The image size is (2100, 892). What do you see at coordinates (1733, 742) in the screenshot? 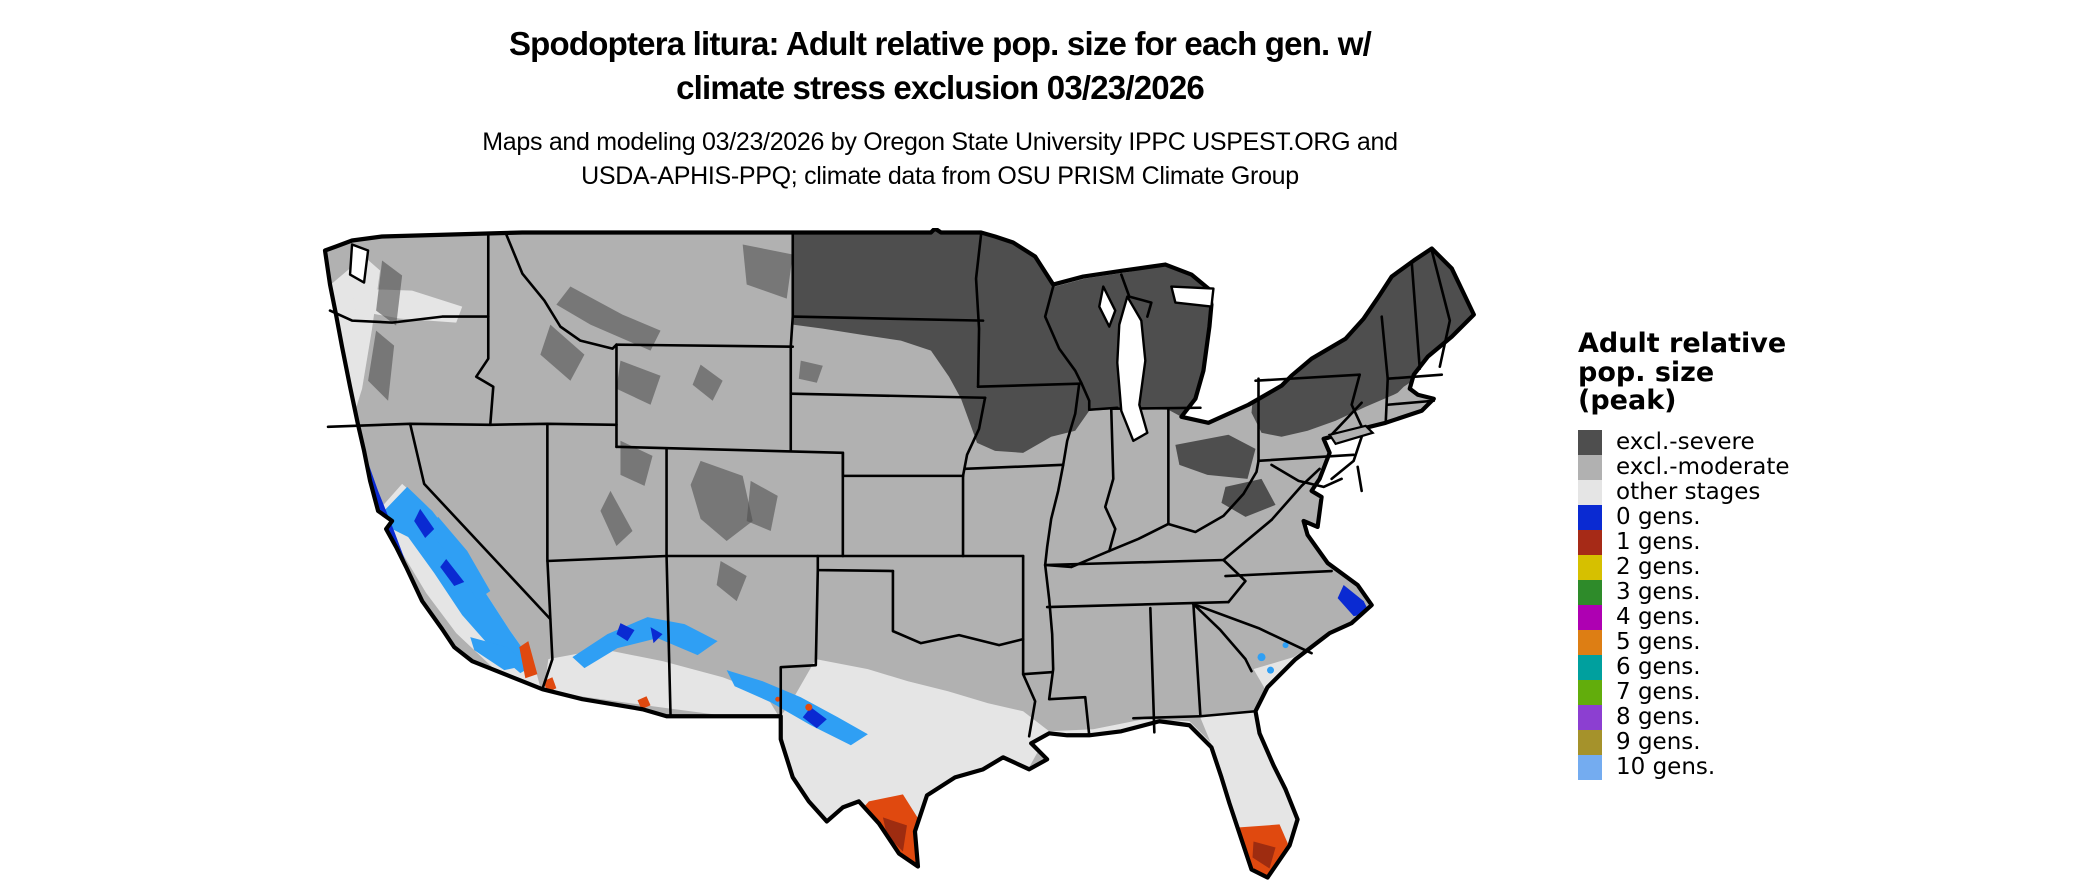
I see `legend-row-g9: 9 gens.` at bounding box center [1733, 742].